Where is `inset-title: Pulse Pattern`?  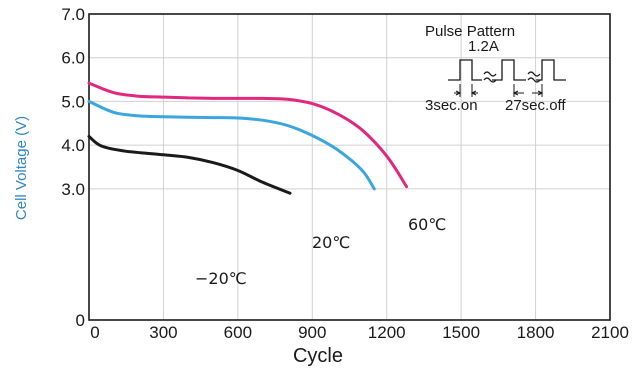 inset-title: Pulse Pattern is located at coordinates (470, 31).